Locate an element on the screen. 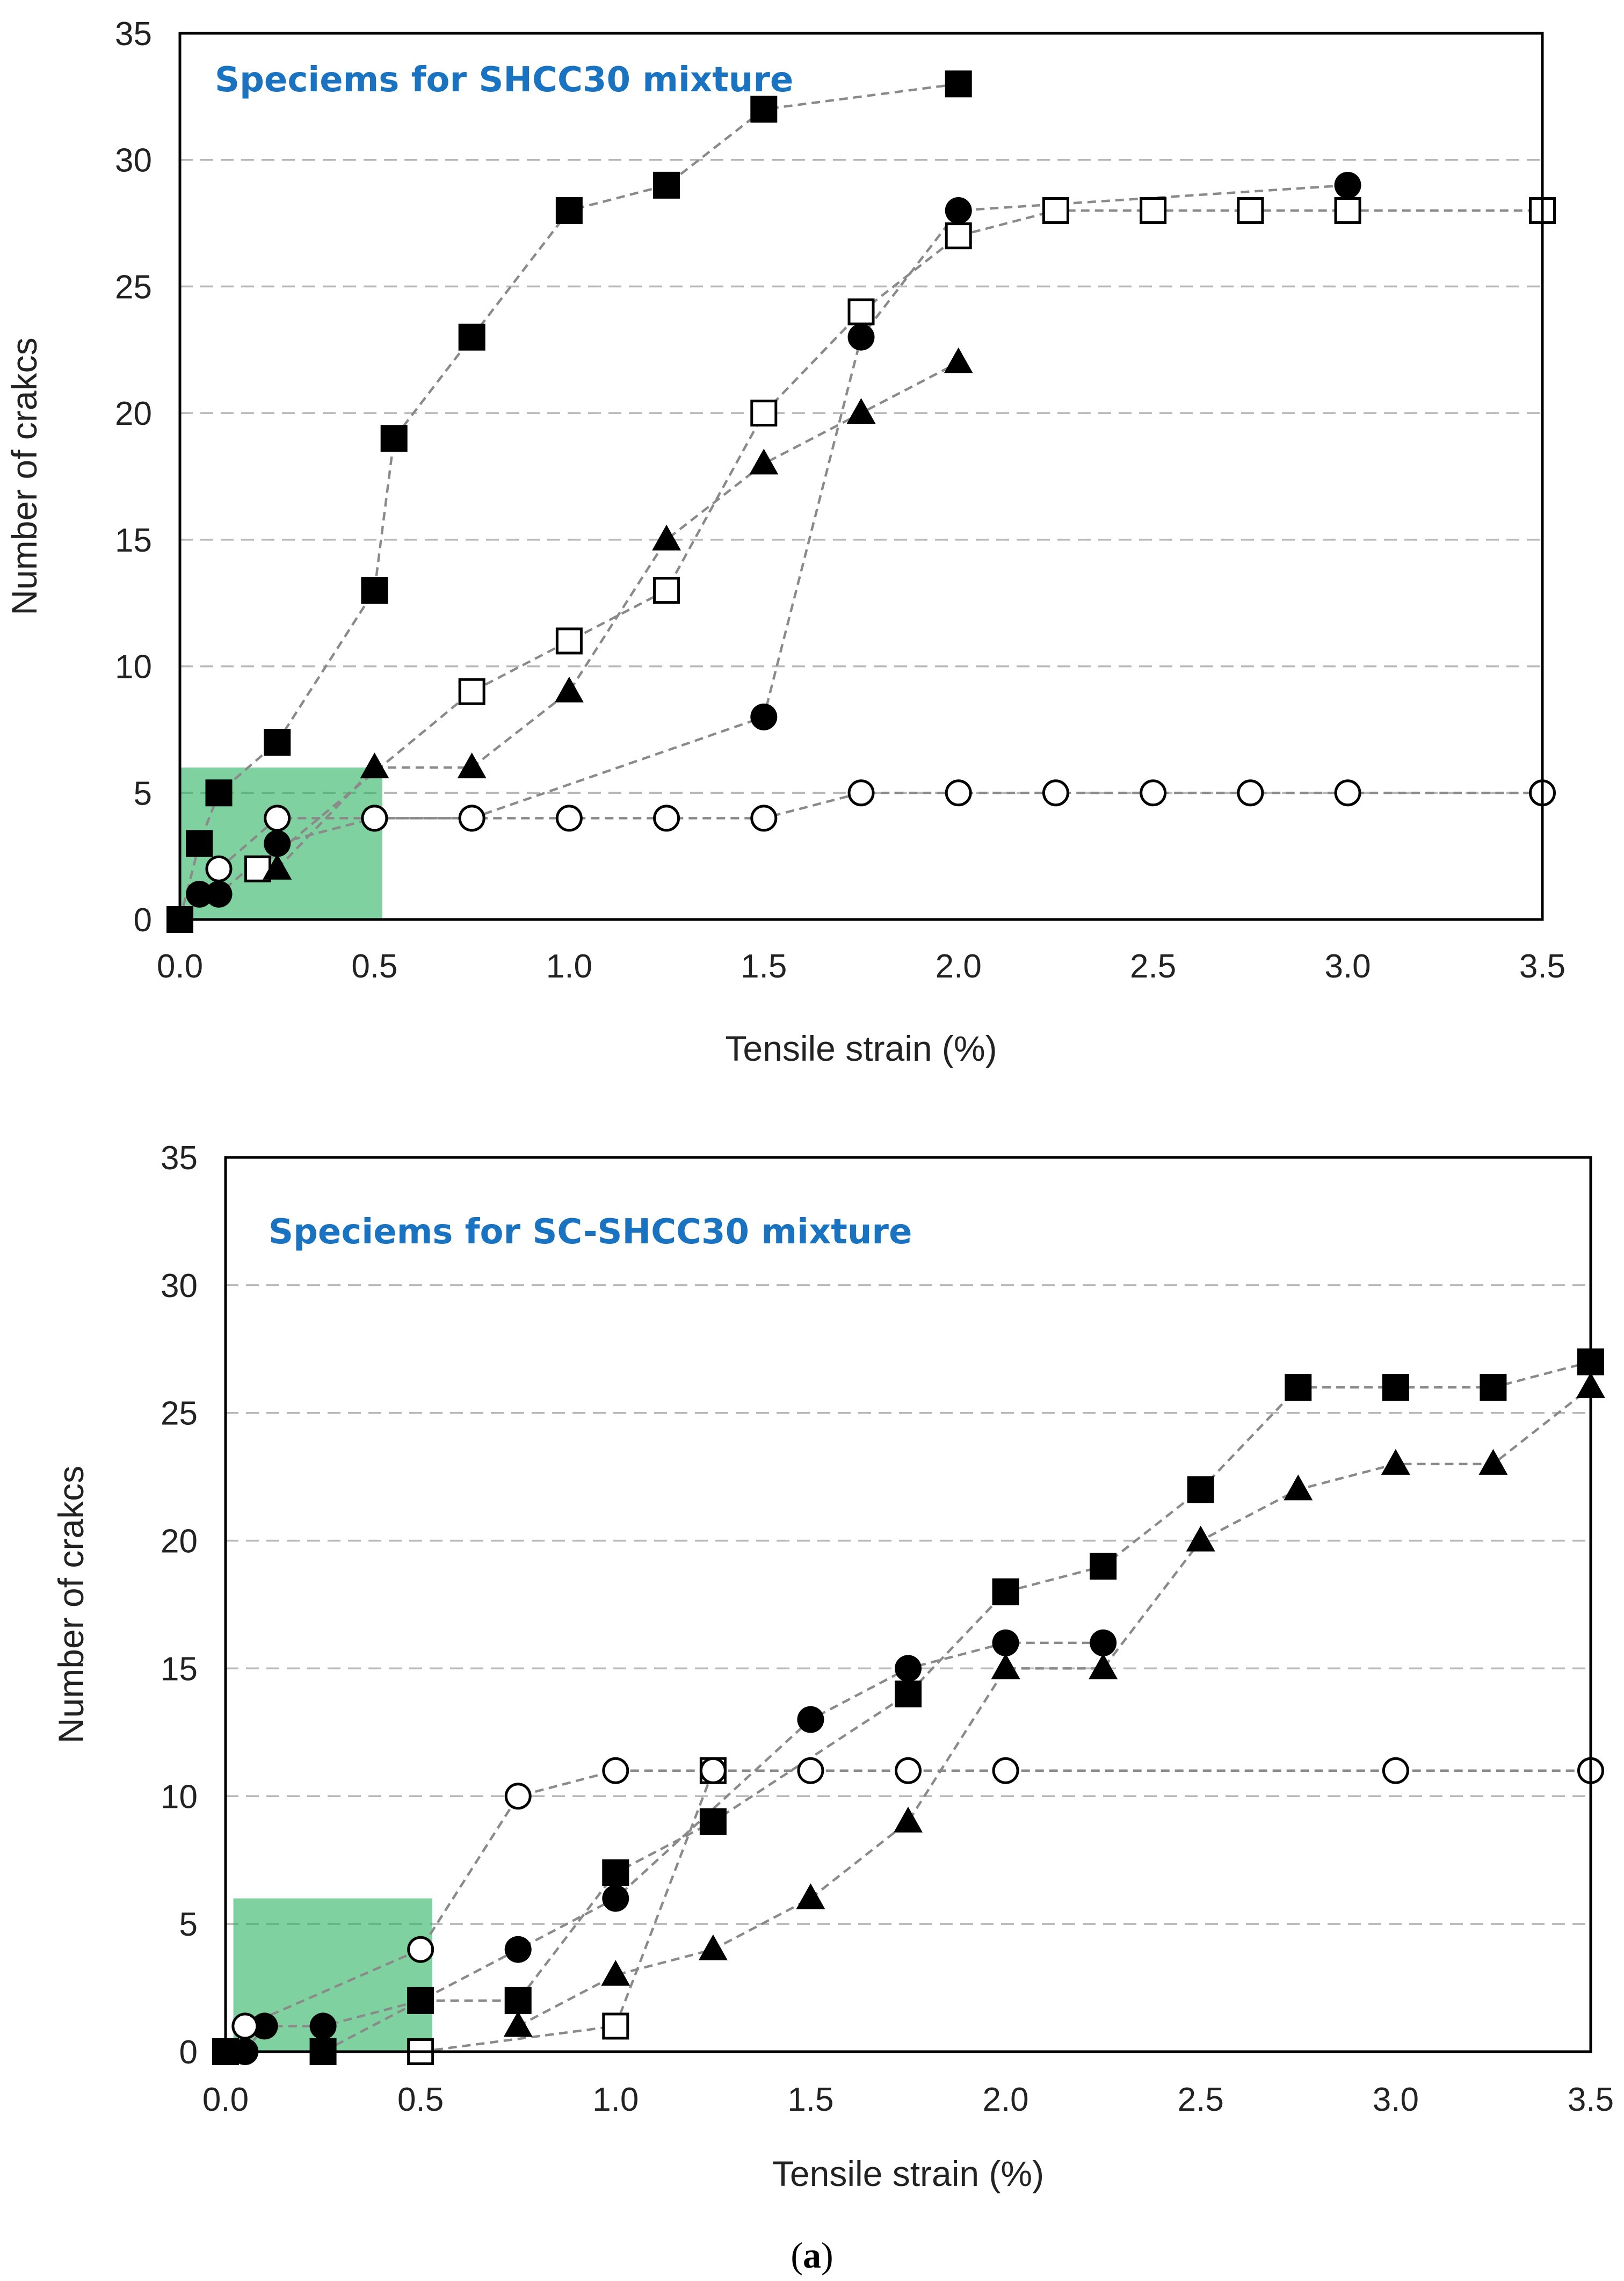 This screenshot has width=1624, height=2281. y-tick-label-1: 5 is located at coordinates (189, 1925).